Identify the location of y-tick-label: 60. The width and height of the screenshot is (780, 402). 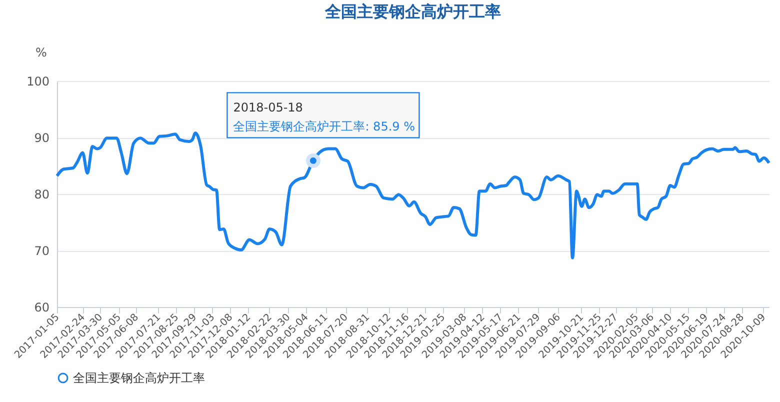
(42, 307).